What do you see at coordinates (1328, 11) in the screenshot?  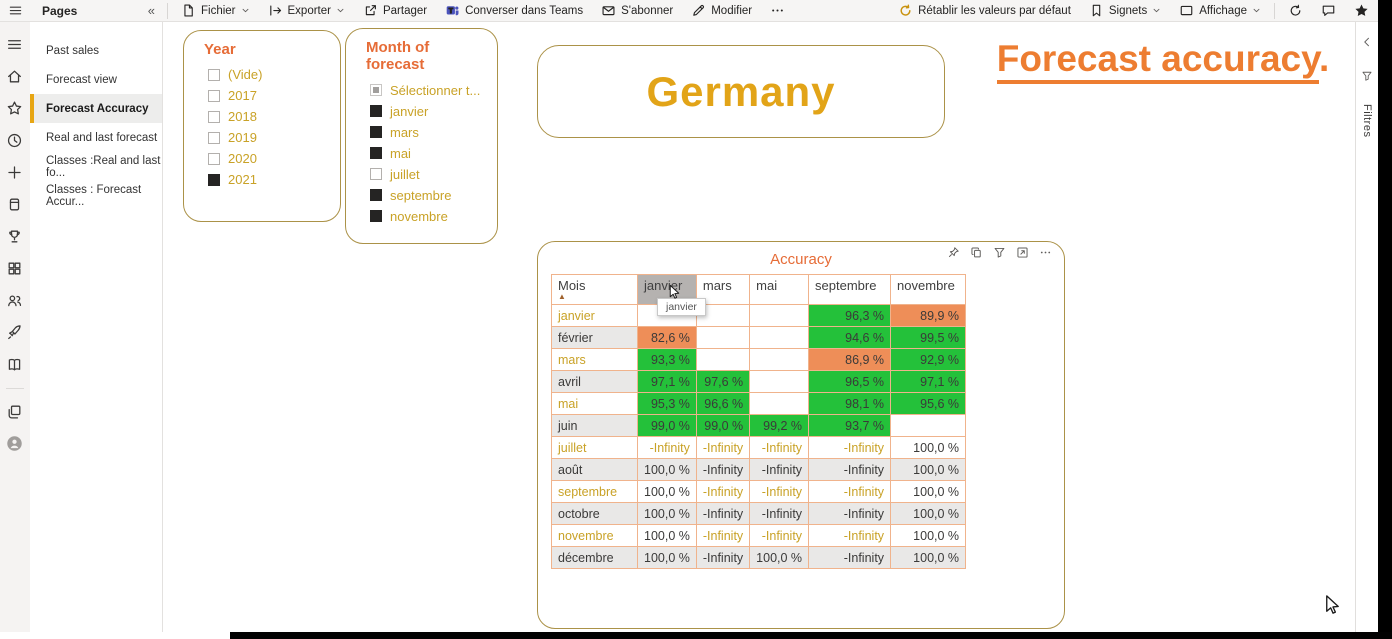 I see `toolbar-item-comments` at bounding box center [1328, 11].